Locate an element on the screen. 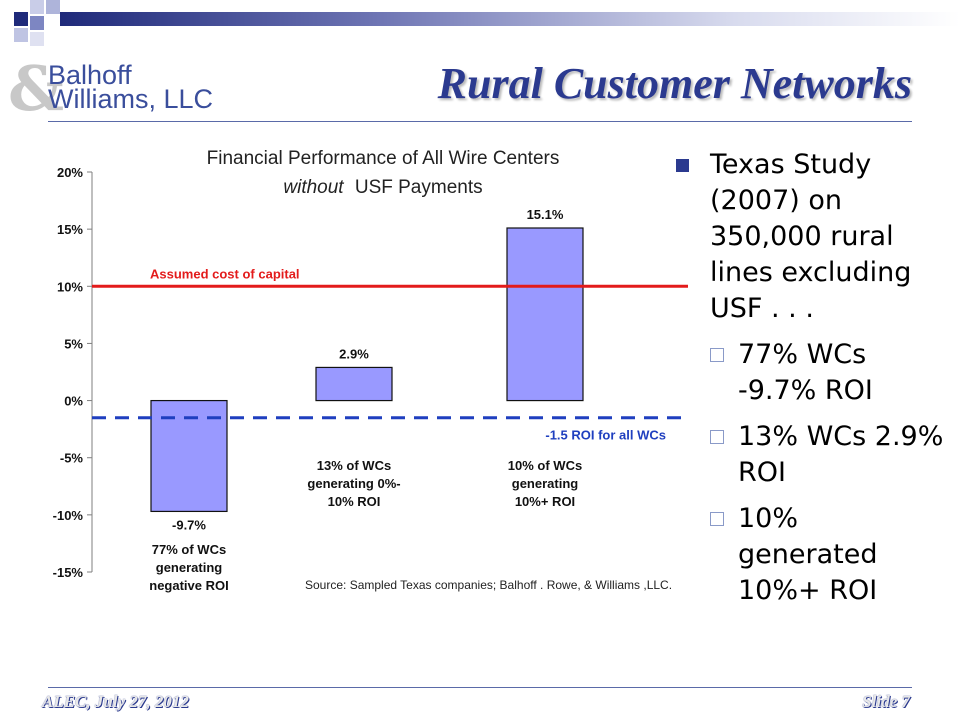  category-label: 10% ROI is located at coordinates (354, 501).